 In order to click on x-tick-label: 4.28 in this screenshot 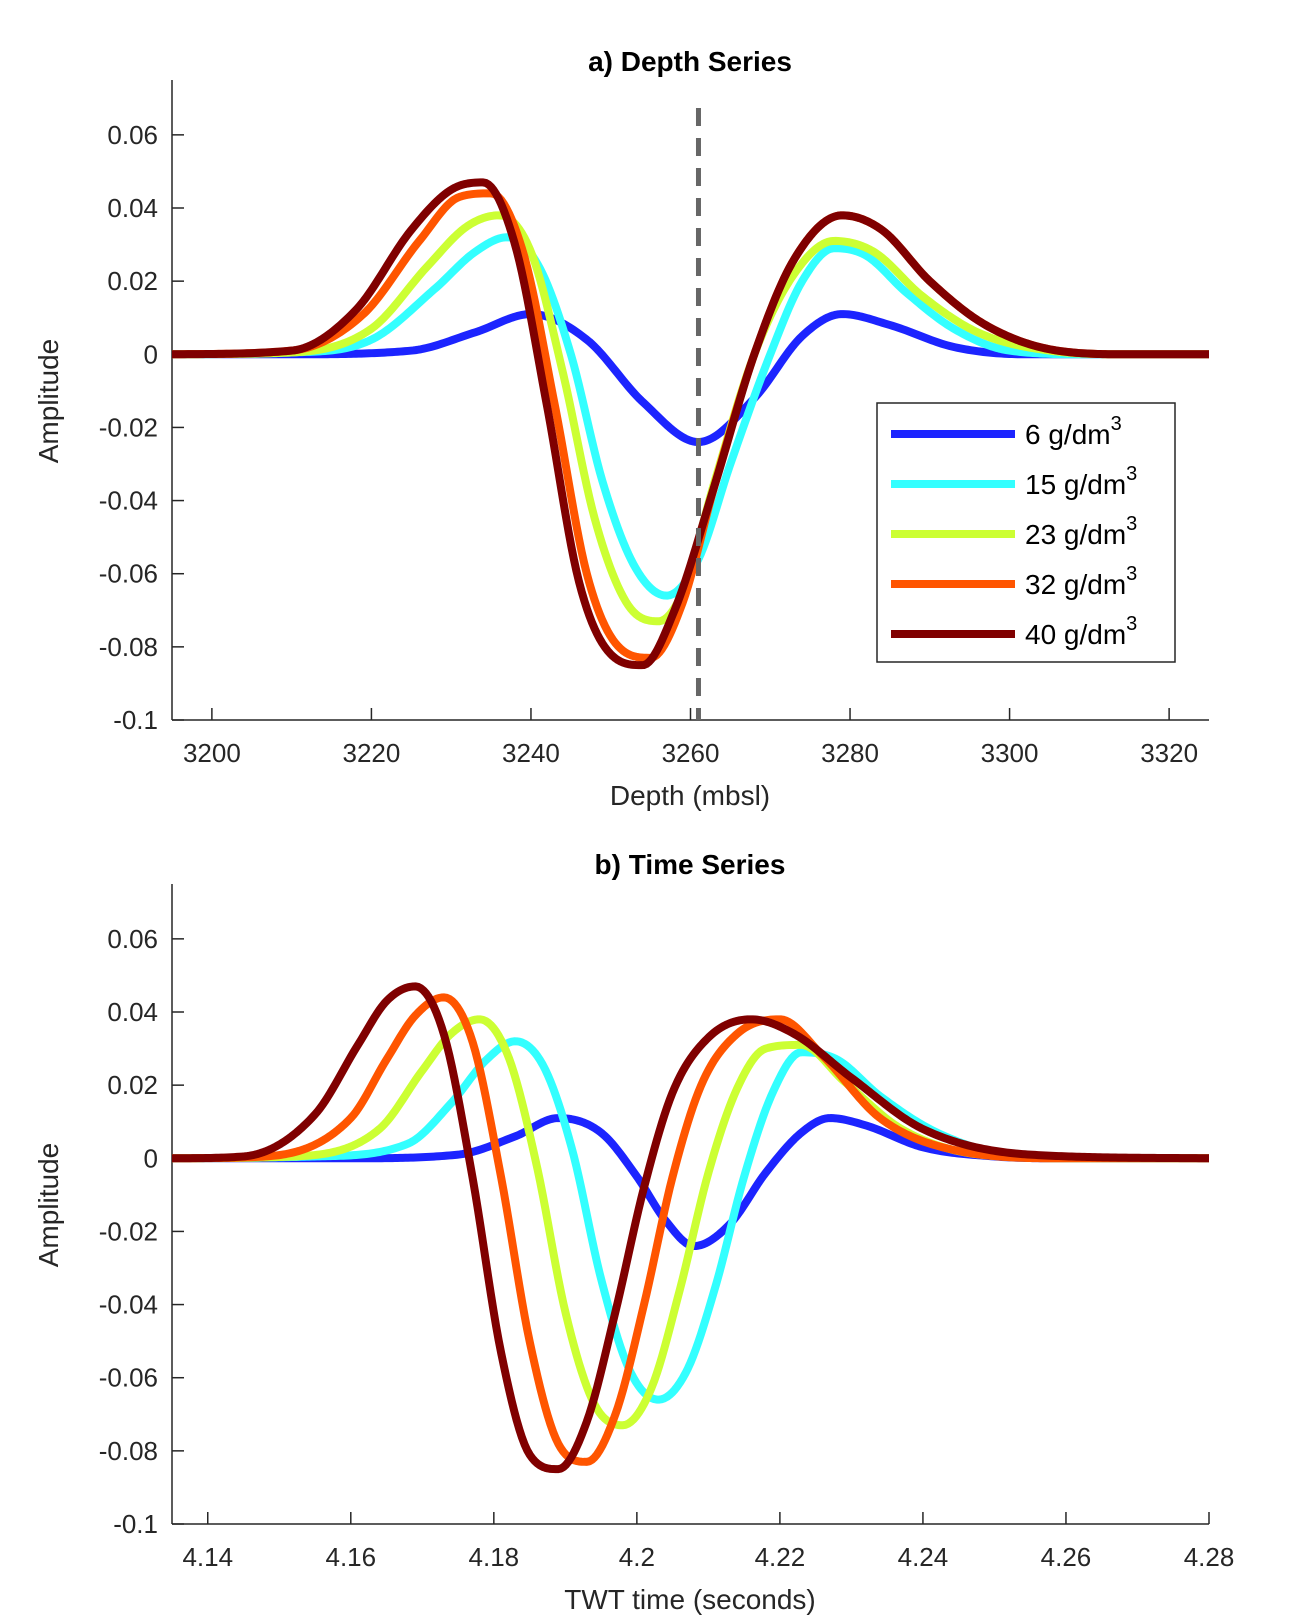, I will do `click(1209, 1557)`.